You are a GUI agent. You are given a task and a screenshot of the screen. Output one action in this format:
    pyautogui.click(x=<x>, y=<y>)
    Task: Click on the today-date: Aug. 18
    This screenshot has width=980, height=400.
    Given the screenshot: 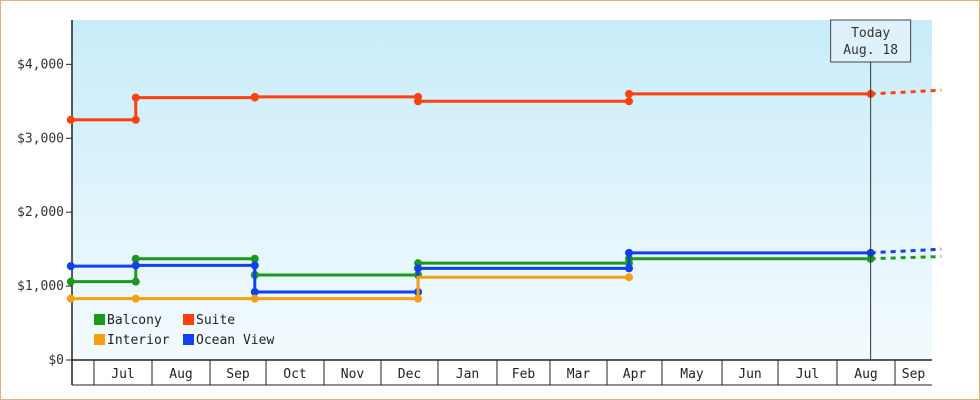 What is the action you would take?
    pyautogui.click(x=870, y=50)
    